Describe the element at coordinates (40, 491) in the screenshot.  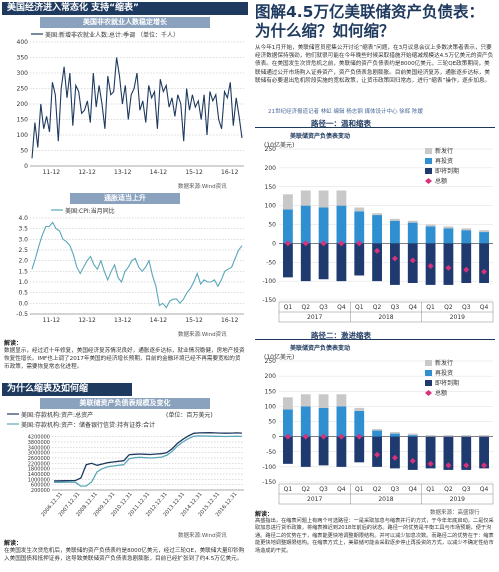
I see `y-tick-label: 200000` at that location.